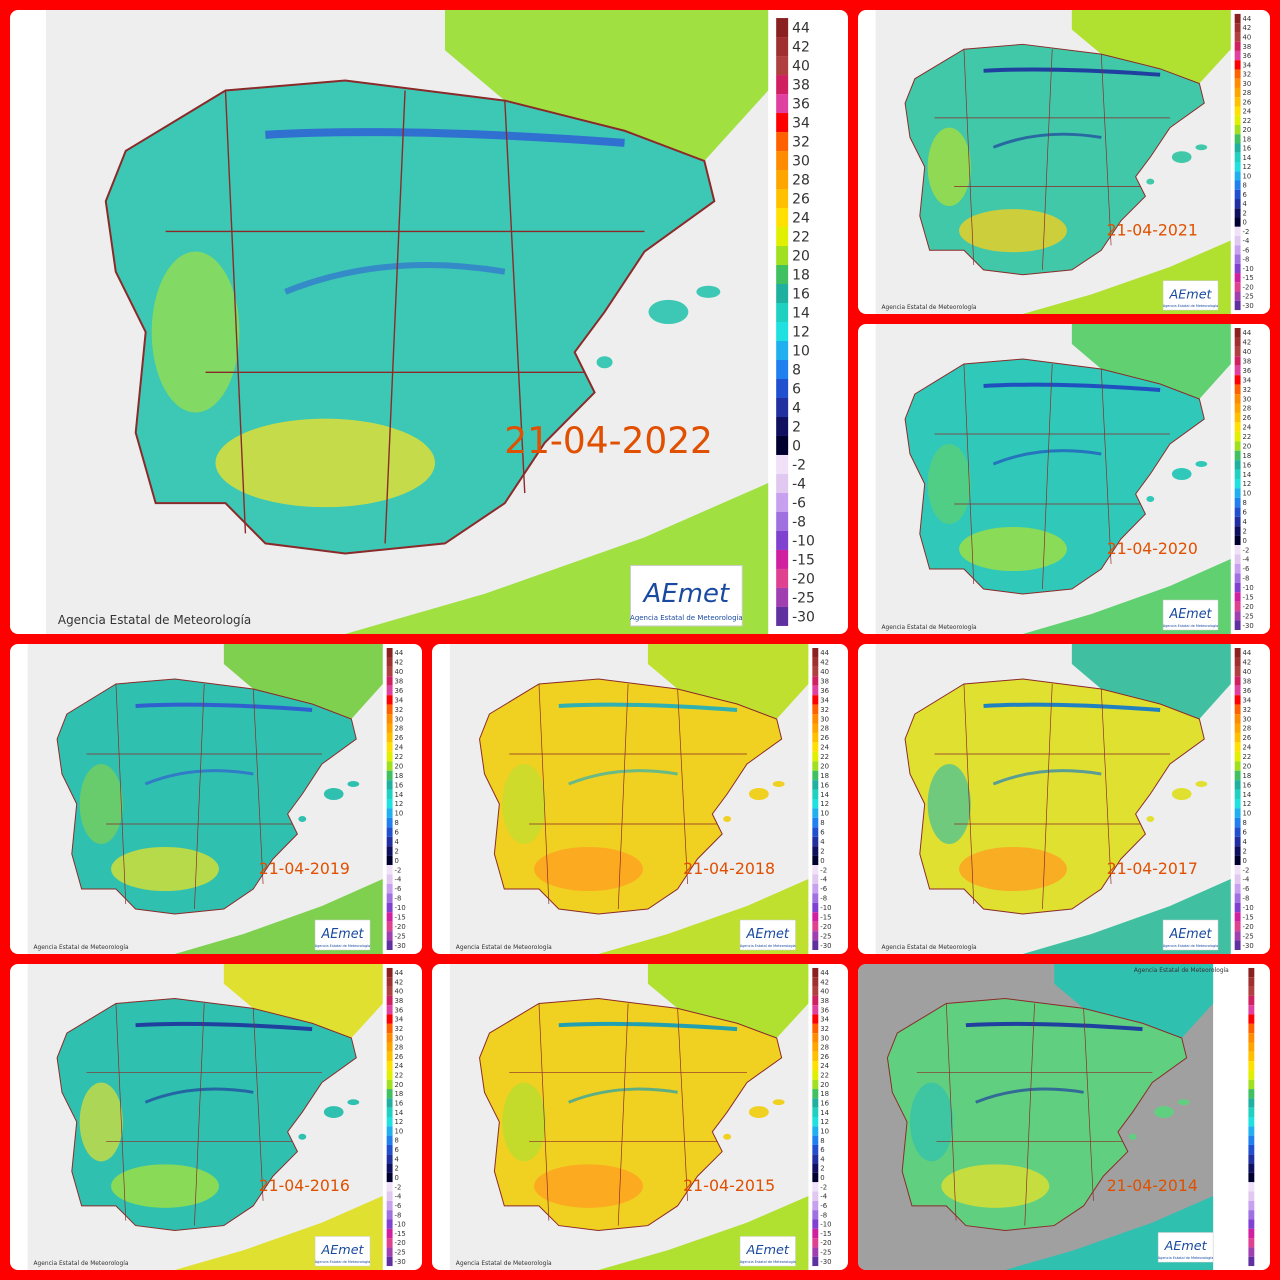 This screenshot has width=1280, height=1280. What do you see at coordinates (397, 1150) in the screenshot?
I see `legend-label: 6` at bounding box center [397, 1150].